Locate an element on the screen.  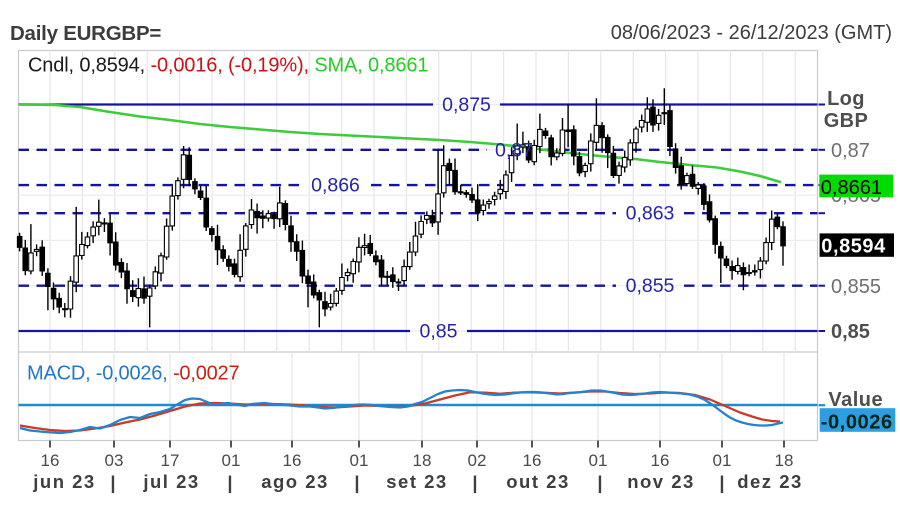
svg-text: dez 23 is located at coordinates (770, 481).